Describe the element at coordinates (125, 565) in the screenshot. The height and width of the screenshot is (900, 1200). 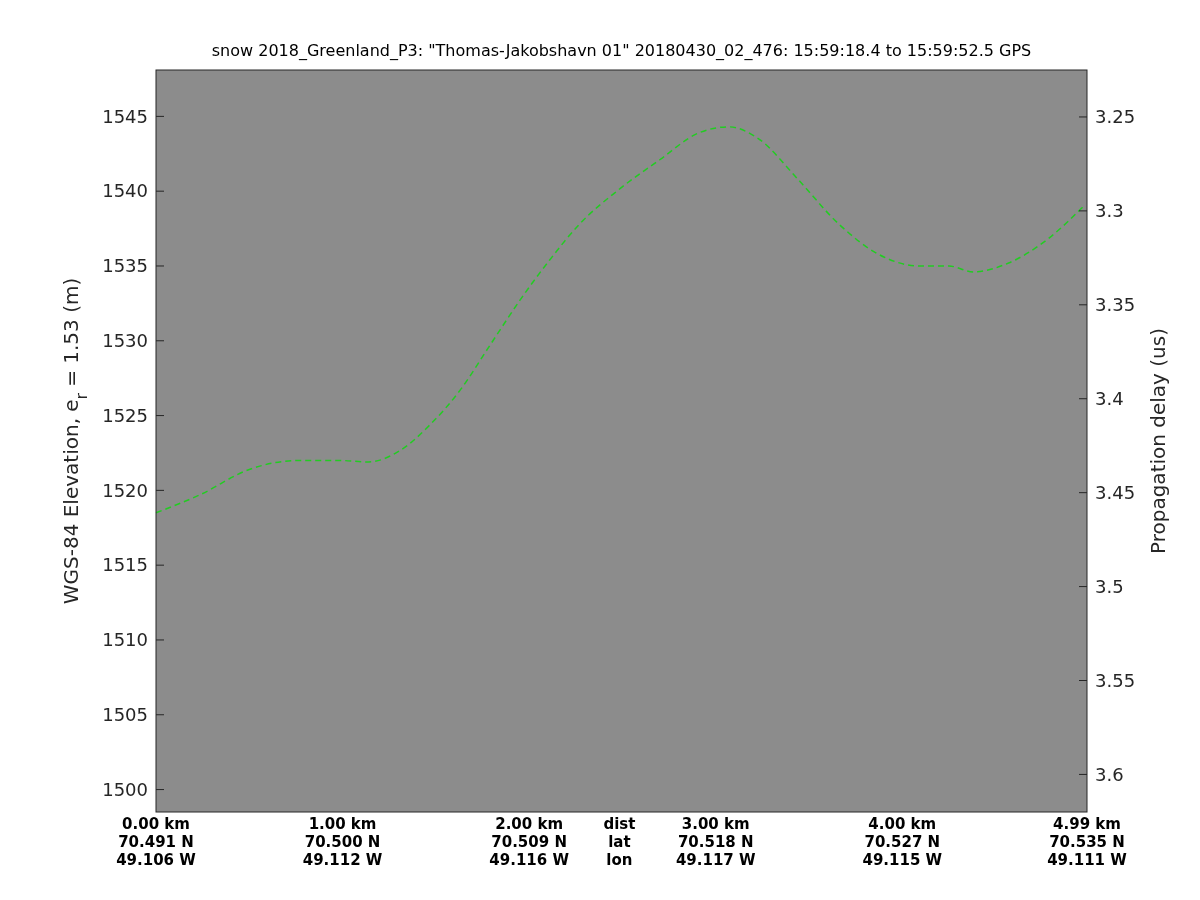
I see `y-tick-label: 1515` at that location.